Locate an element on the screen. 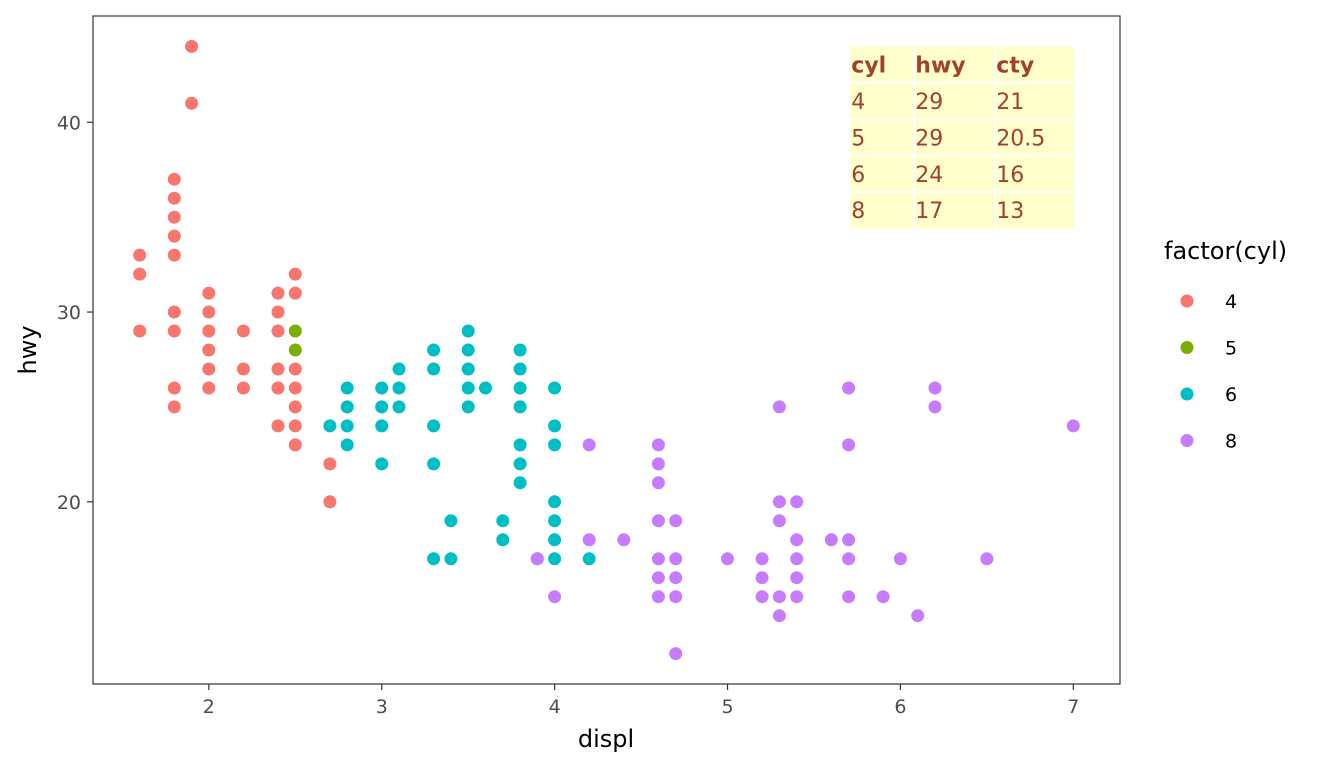  y-tick-label: 20 is located at coordinates (69, 503).